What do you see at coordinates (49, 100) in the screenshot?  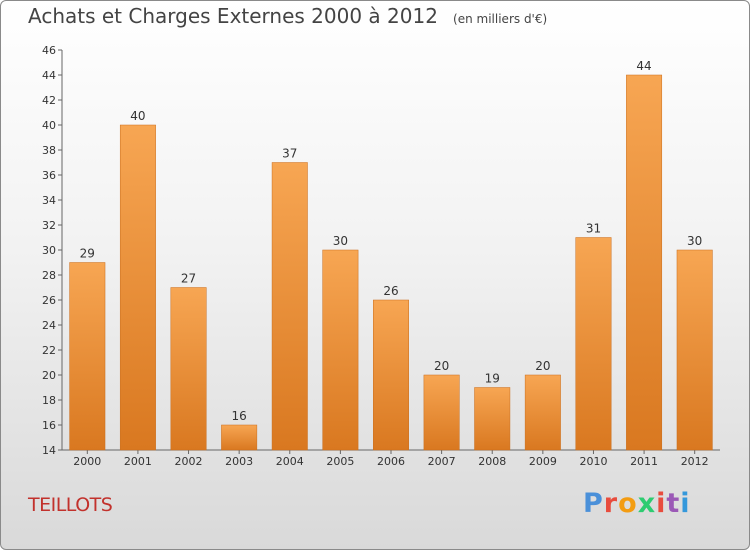 I see `y-tick-label: 42` at bounding box center [49, 100].